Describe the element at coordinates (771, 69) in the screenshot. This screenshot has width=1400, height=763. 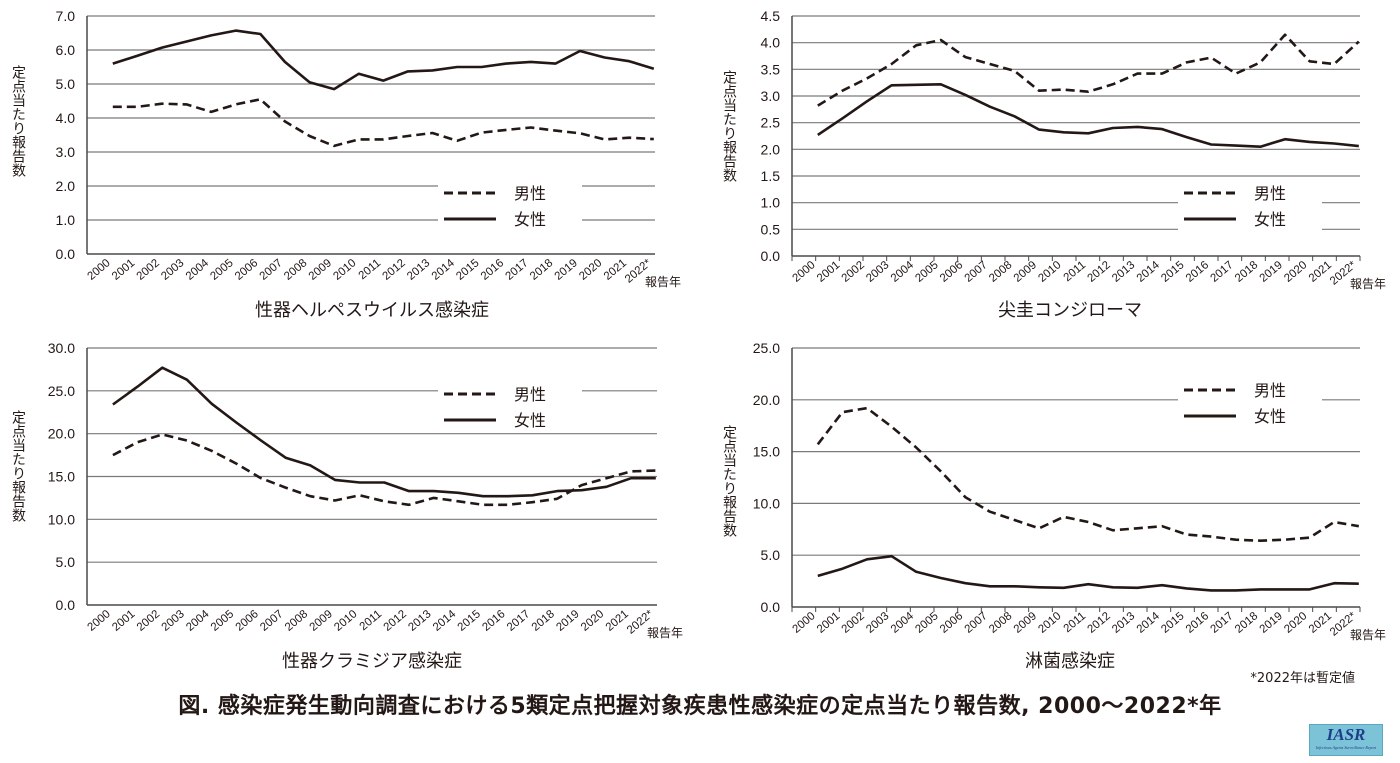
I see `y-tick-label: 3.5` at that location.